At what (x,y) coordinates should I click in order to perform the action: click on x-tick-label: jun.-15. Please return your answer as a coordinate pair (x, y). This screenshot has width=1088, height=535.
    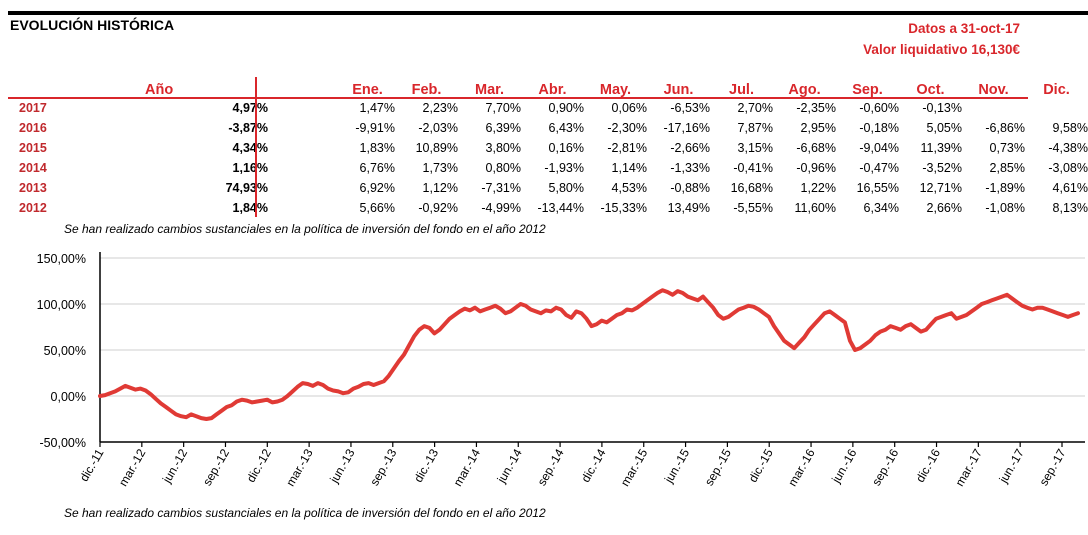
    Looking at the image, I should click on (676, 466).